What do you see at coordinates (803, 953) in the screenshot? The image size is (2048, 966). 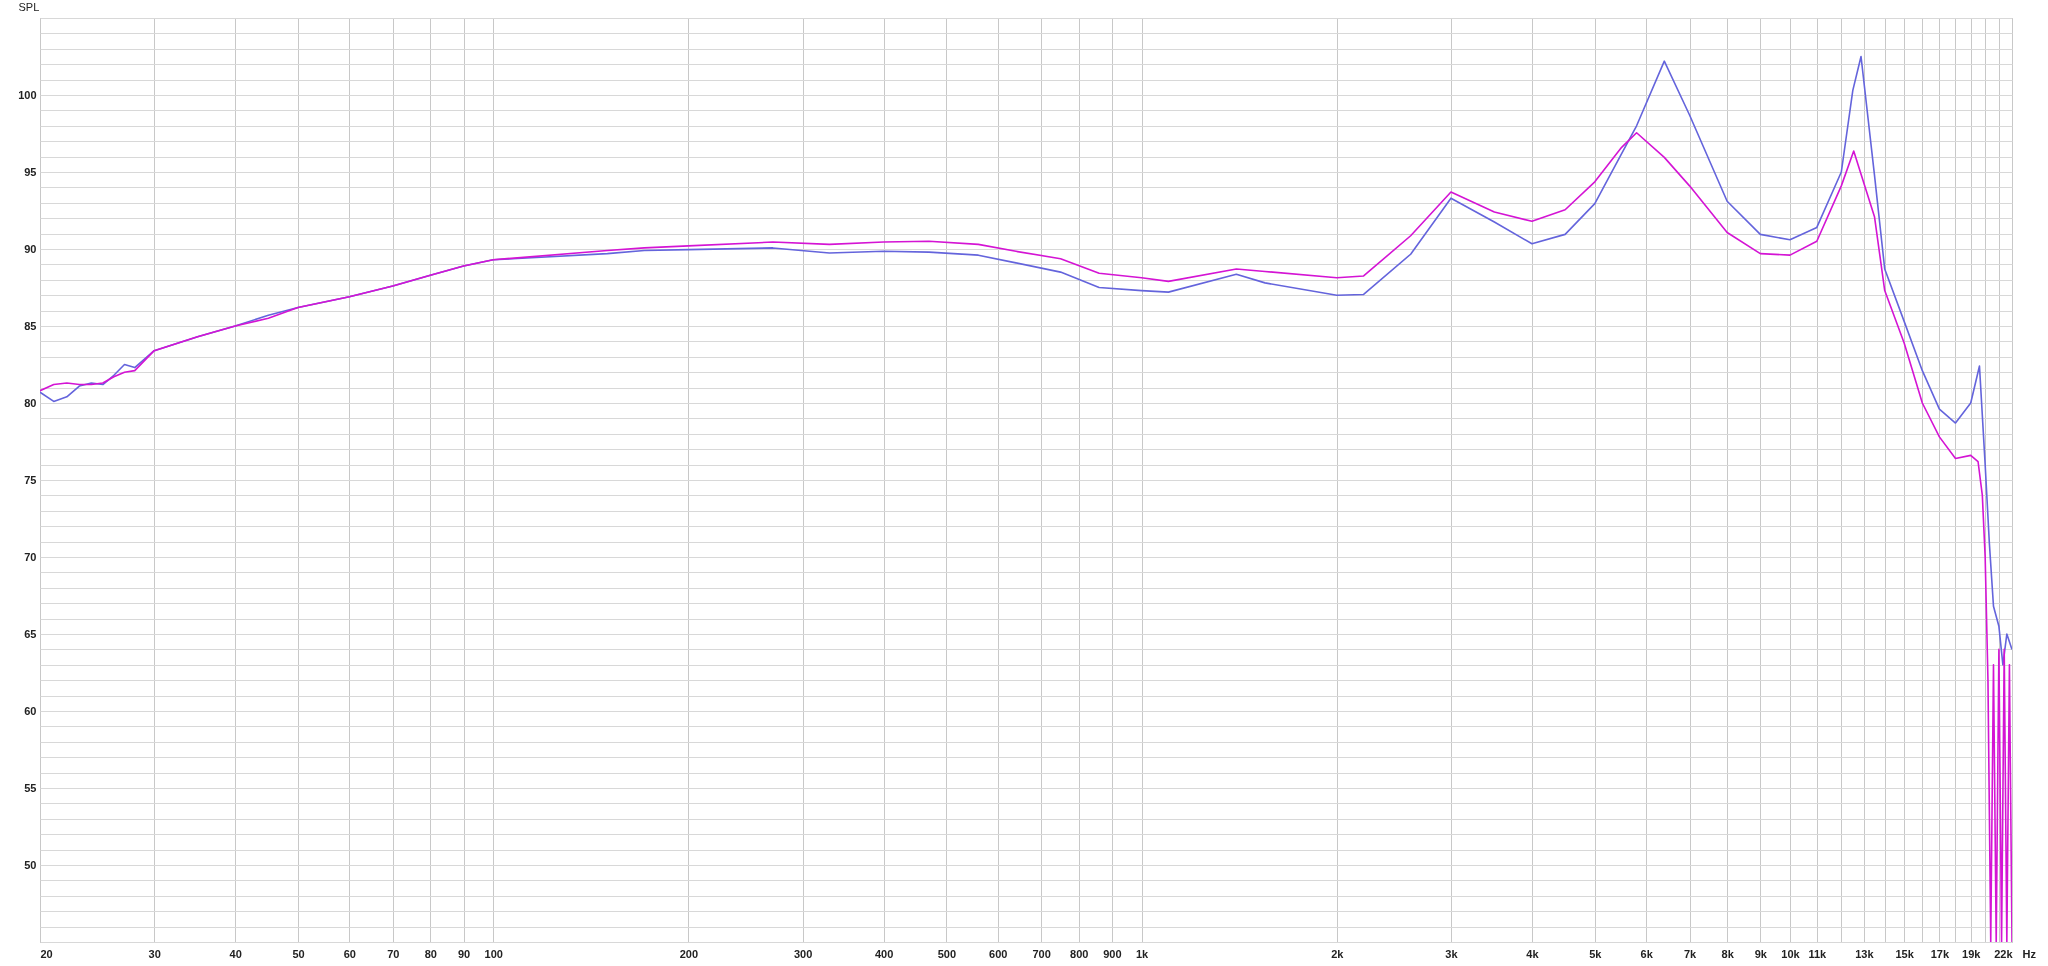 I see `x-tick-label: 300` at bounding box center [803, 953].